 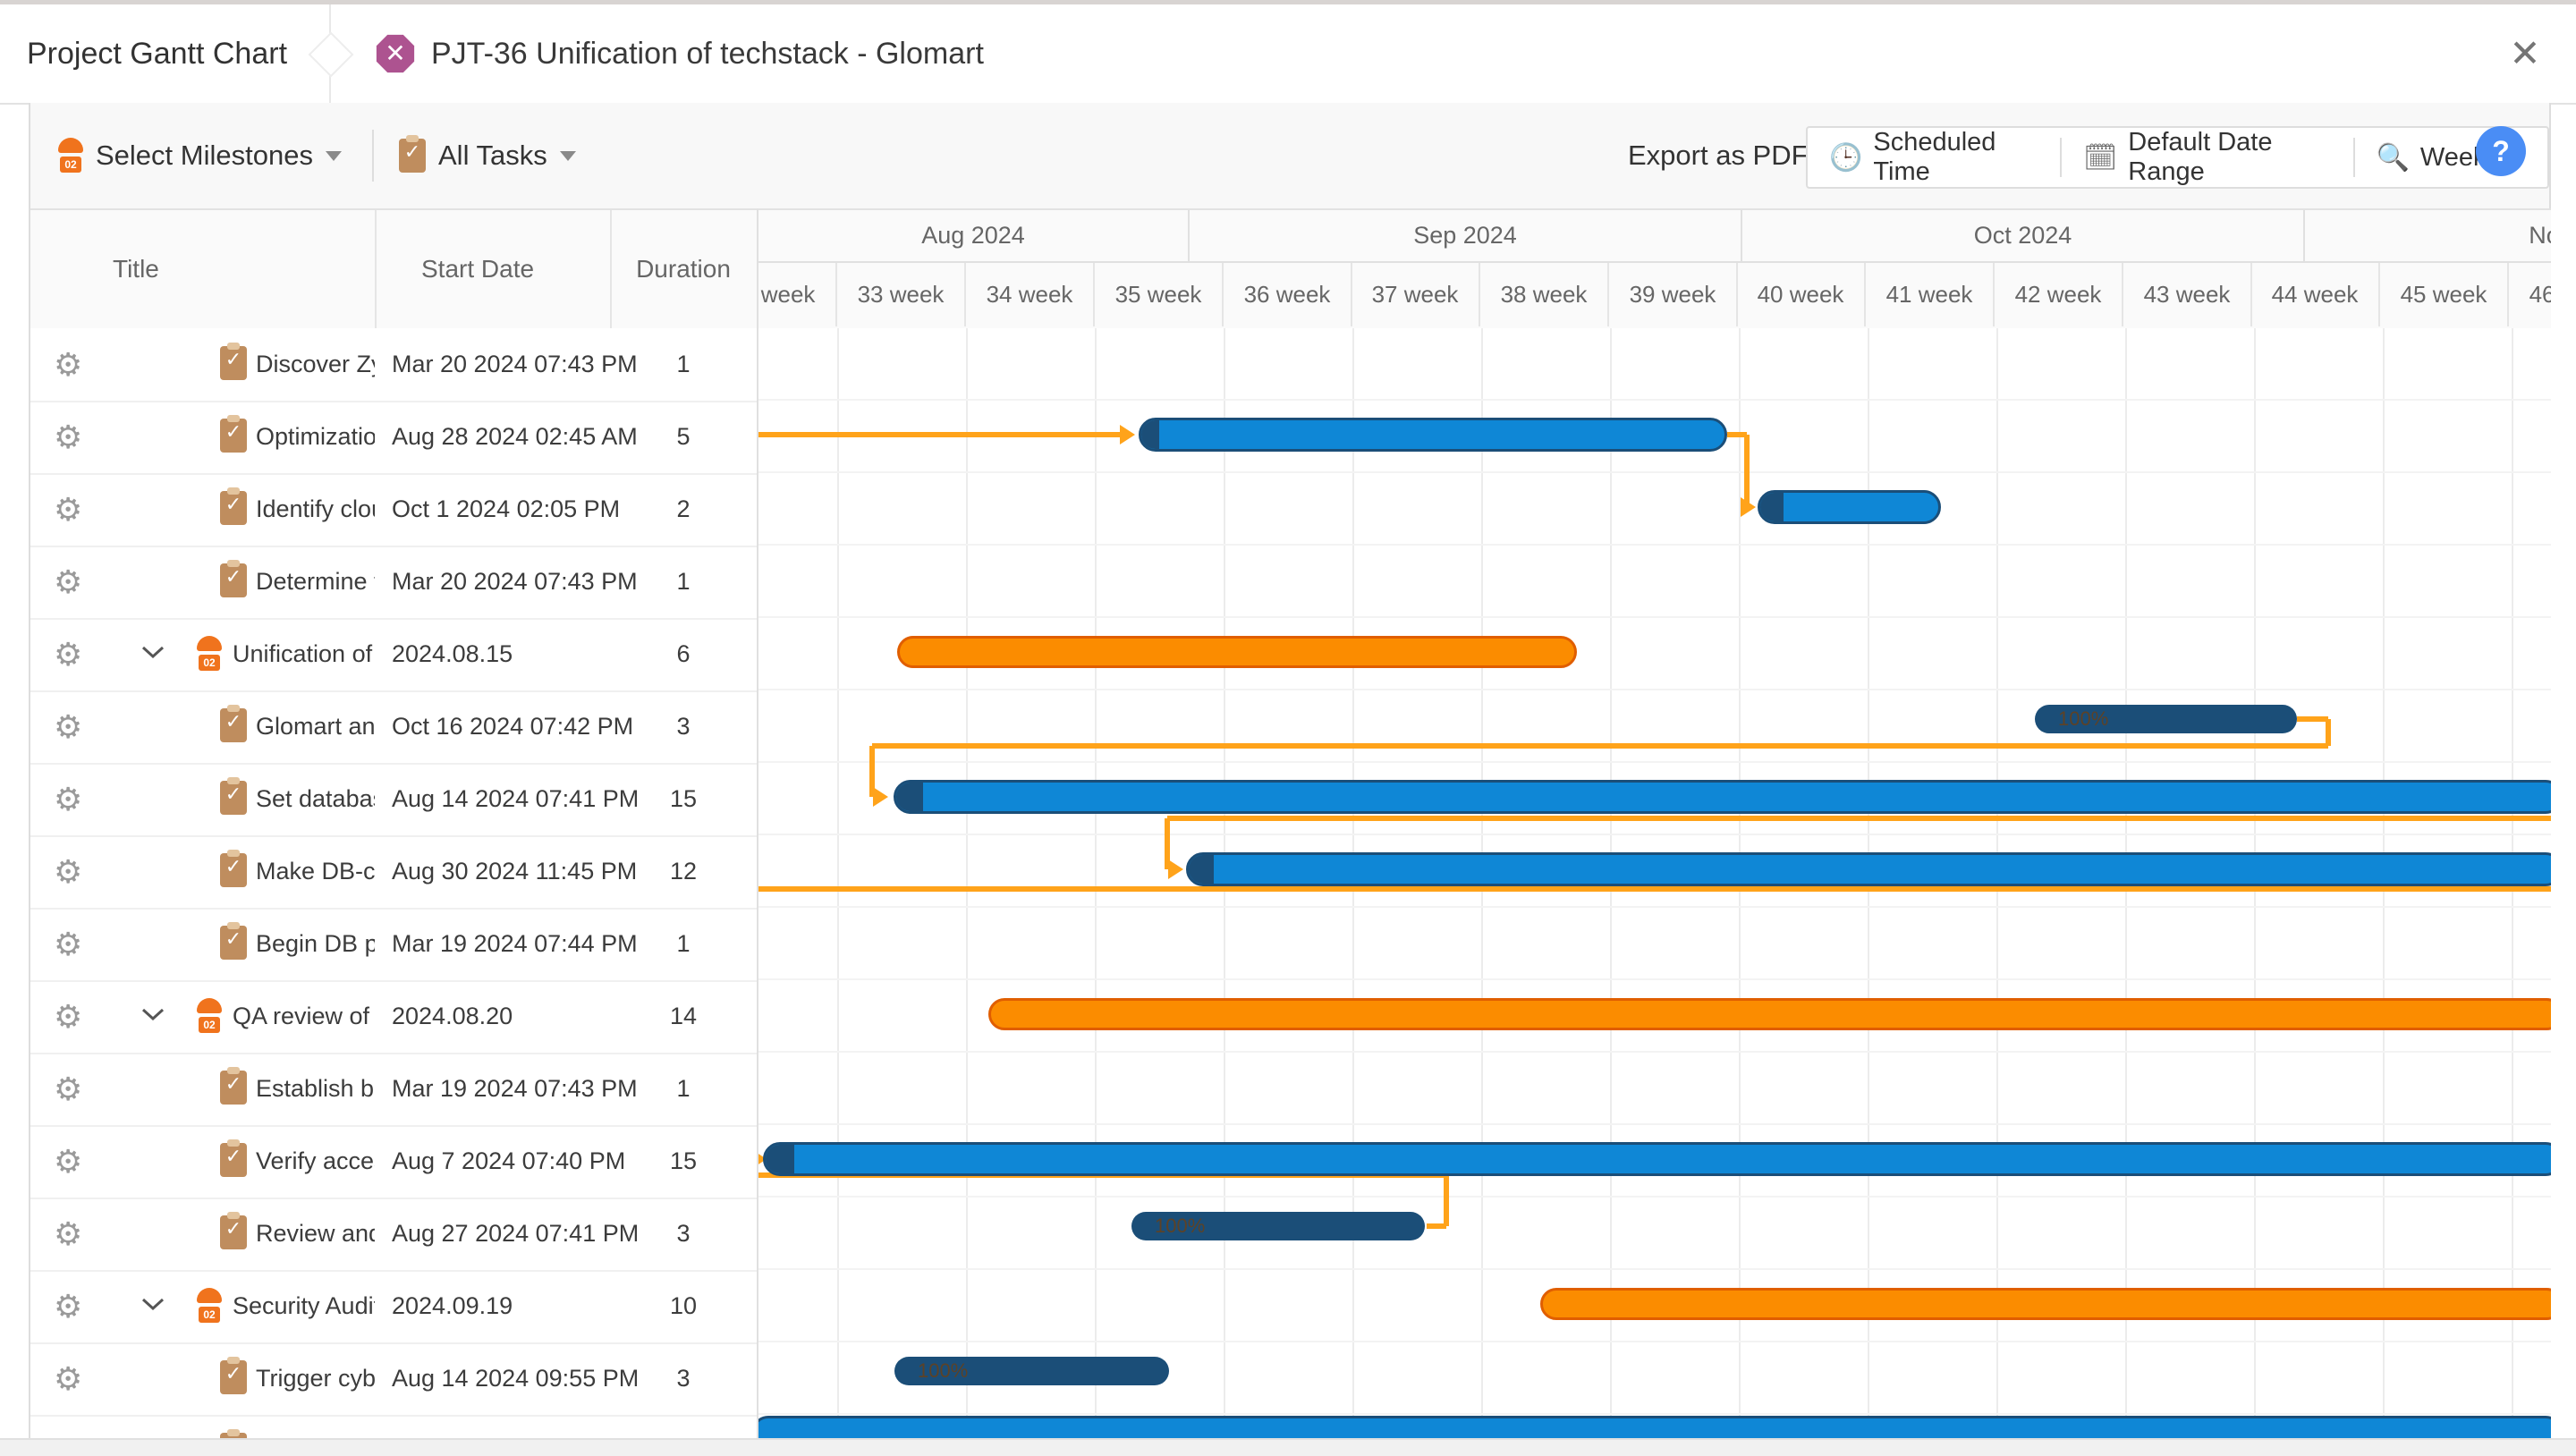 I want to click on table-row: ⚙ Make DB-con Aug 30 2024 11:45 PM 12, so click(x=393, y=872).